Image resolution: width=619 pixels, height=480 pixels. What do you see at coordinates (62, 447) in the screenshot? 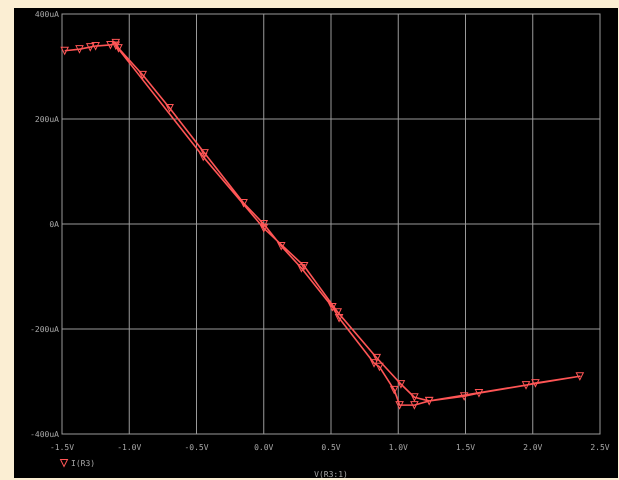
I see `x-tick-label: -1.5V` at bounding box center [62, 447].